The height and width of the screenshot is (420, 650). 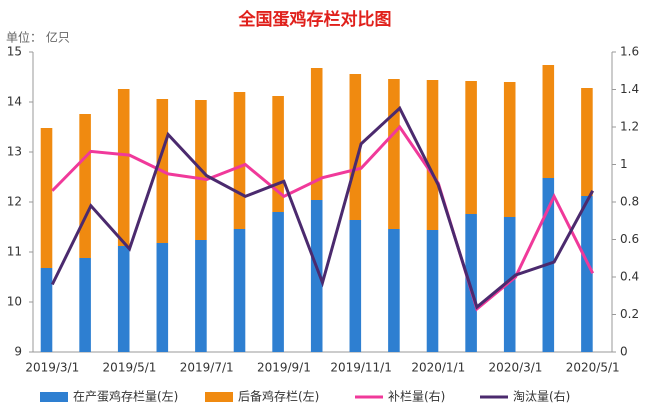 What do you see at coordinates (629, 52) in the screenshot?
I see `y2-tick-label: 1.6` at bounding box center [629, 52].